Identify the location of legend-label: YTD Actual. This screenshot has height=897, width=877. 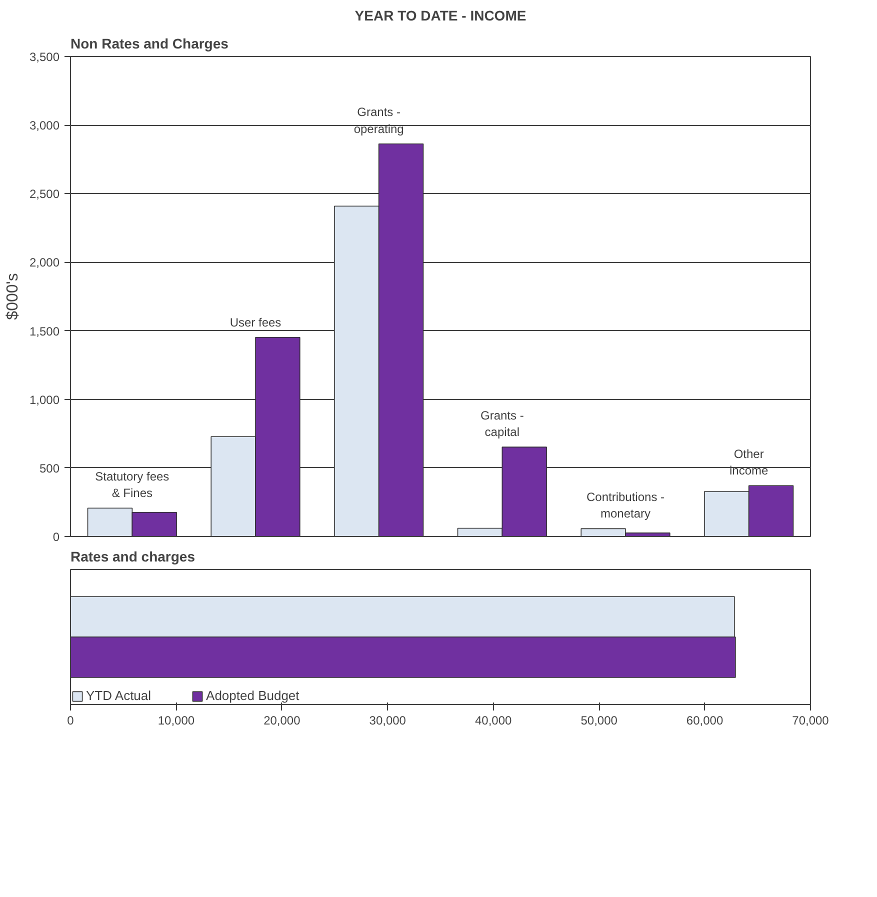
(119, 695).